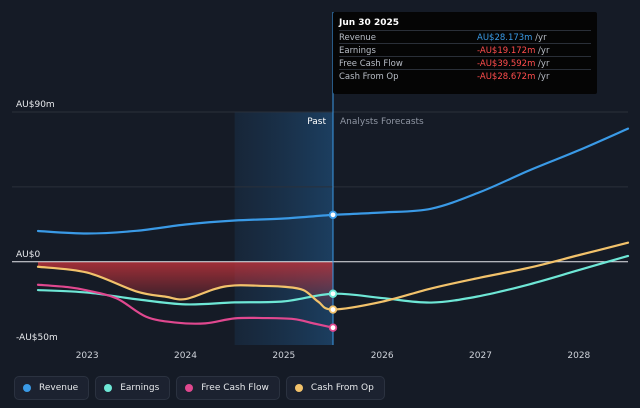 This screenshot has height=408, width=640. Describe the element at coordinates (342, 388) in the screenshot. I see `legend-label: Cash From Op` at that location.